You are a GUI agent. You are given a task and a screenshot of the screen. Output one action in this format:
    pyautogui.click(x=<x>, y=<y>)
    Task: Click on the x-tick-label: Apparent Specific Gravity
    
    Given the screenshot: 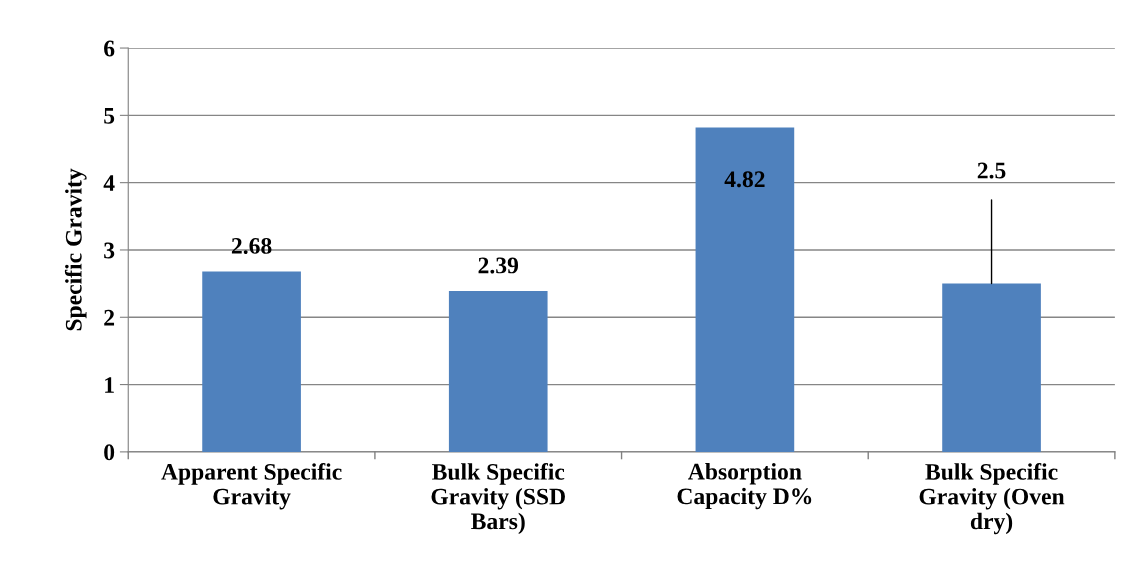 What is the action you would take?
    pyautogui.click(x=251, y=486)
    